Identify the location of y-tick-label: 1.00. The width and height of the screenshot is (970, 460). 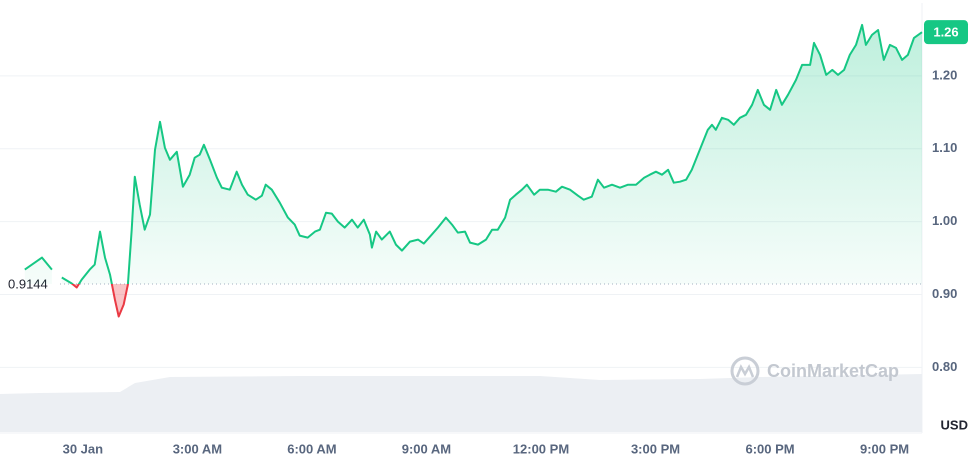
(944, 220).